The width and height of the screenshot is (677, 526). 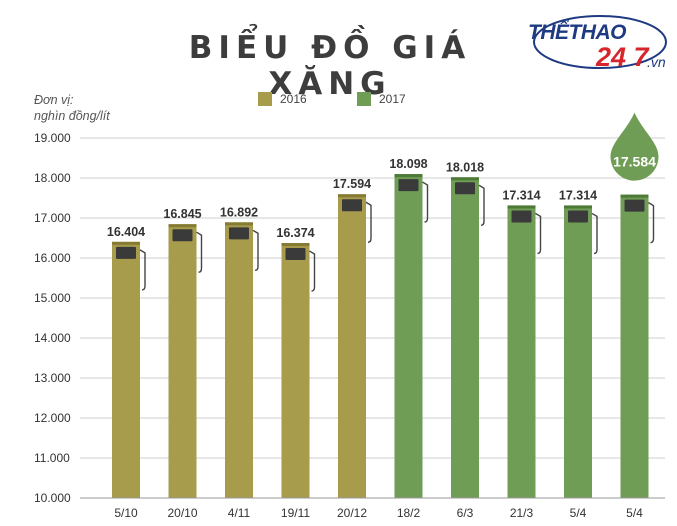 What do you see at coordinates (126, 513) in the screenshot?
I see `x-tick-label: 5/10` at bounding box center [126, 513].